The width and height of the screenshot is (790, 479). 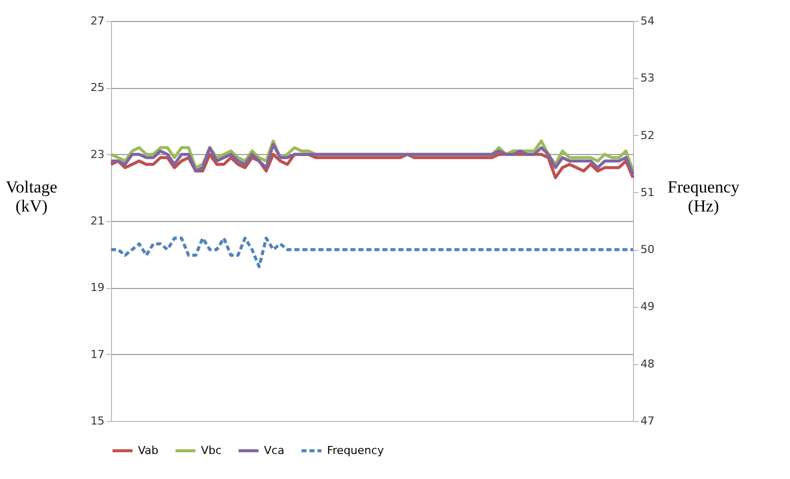 What do you see at coordinates (372, 252) in the screenshot?
I see `line-series` at bounding box center [372, 252].